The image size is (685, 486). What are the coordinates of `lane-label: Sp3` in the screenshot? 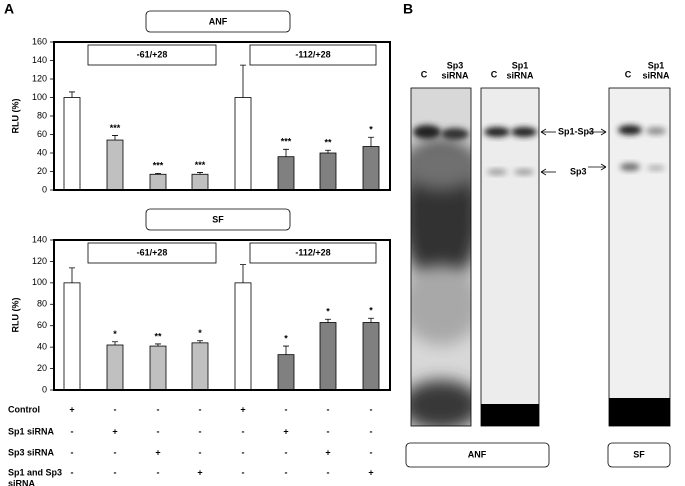 It's located at (455, 65).